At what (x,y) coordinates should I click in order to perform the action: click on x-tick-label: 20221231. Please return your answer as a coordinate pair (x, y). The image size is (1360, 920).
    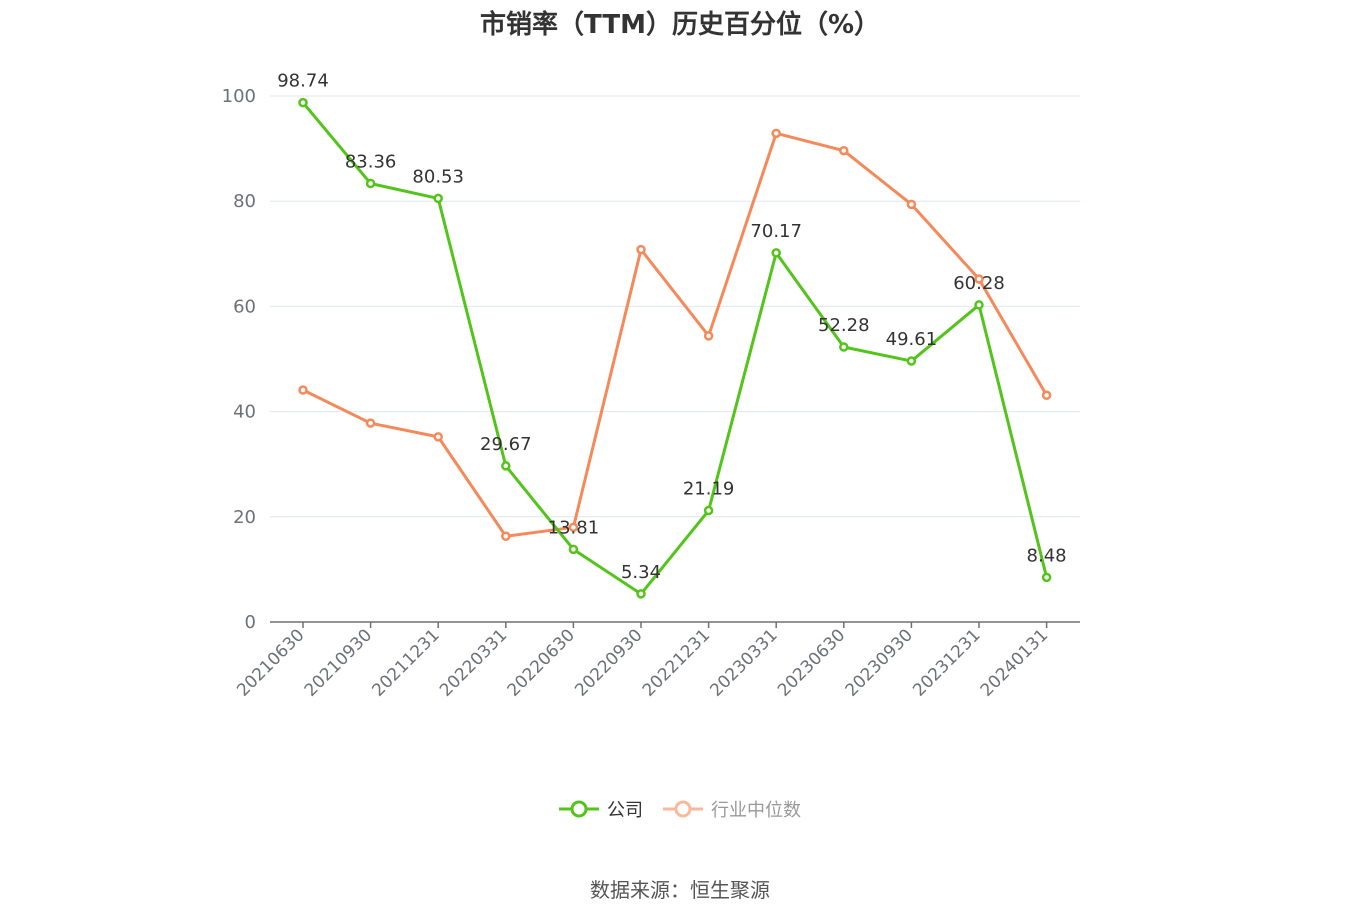
    Looking at the image, I should click on (676, 662).